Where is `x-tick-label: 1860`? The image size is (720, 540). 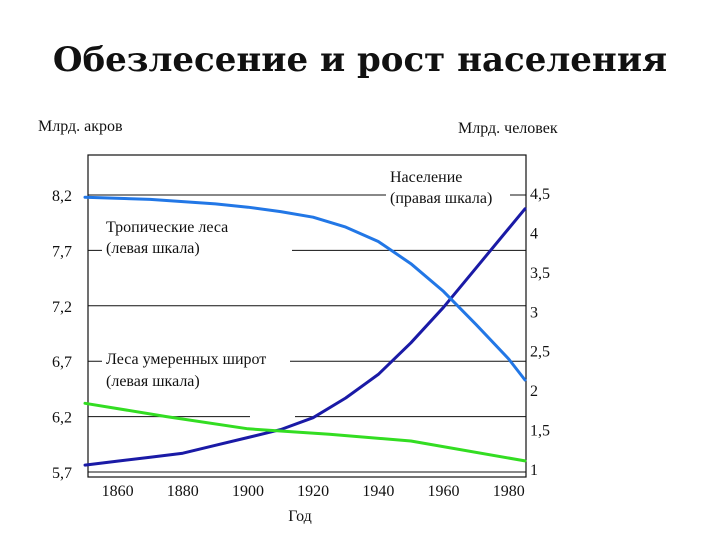
x-tick-label: 1860 is located at coordinates (118, 491).